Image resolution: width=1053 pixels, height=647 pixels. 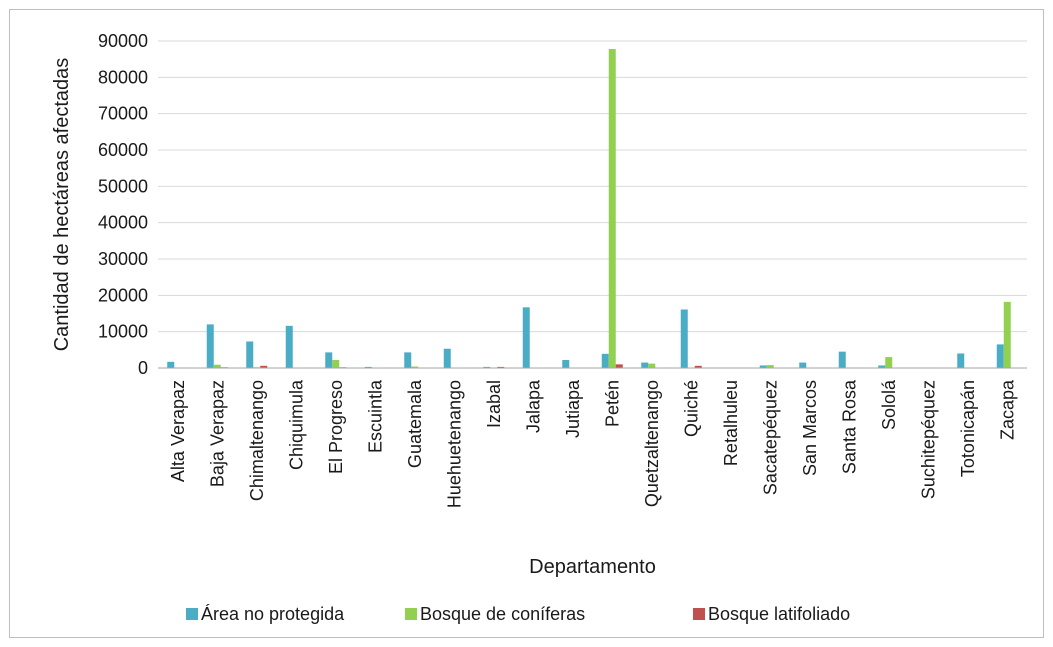 What do you see at coordinates (1007, 409) in the screenshot?
I see `x-tick-label: Zacapa` at bounding box center [1007, 409].